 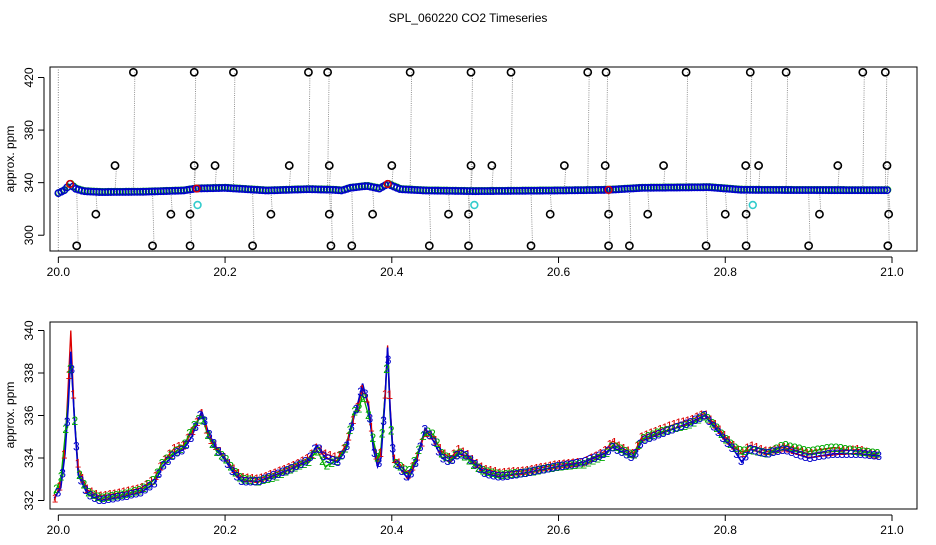 What do you see at coordinates (10, 159) in the screenshot?
I see `top-y-axis-label: approx. ppm` at bounding box center [10, 159].